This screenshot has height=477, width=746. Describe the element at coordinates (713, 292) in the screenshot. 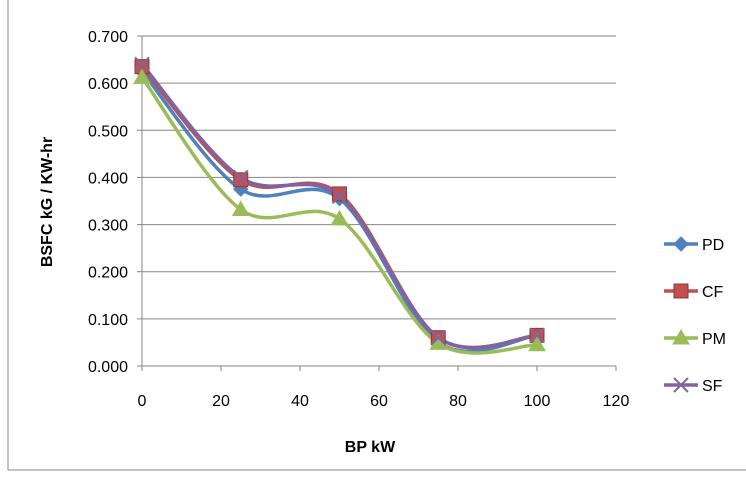

I see `legend-label-cf: CF` at that location.